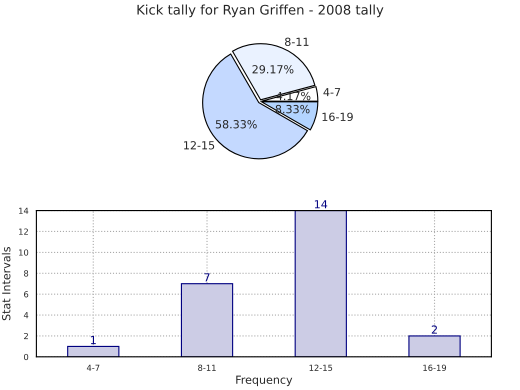 The width and height of the screenshot is (520, 390). Describe the element at coordinates (199, 145) in the screenshot. I see `slice-label: 12-15` at that location.